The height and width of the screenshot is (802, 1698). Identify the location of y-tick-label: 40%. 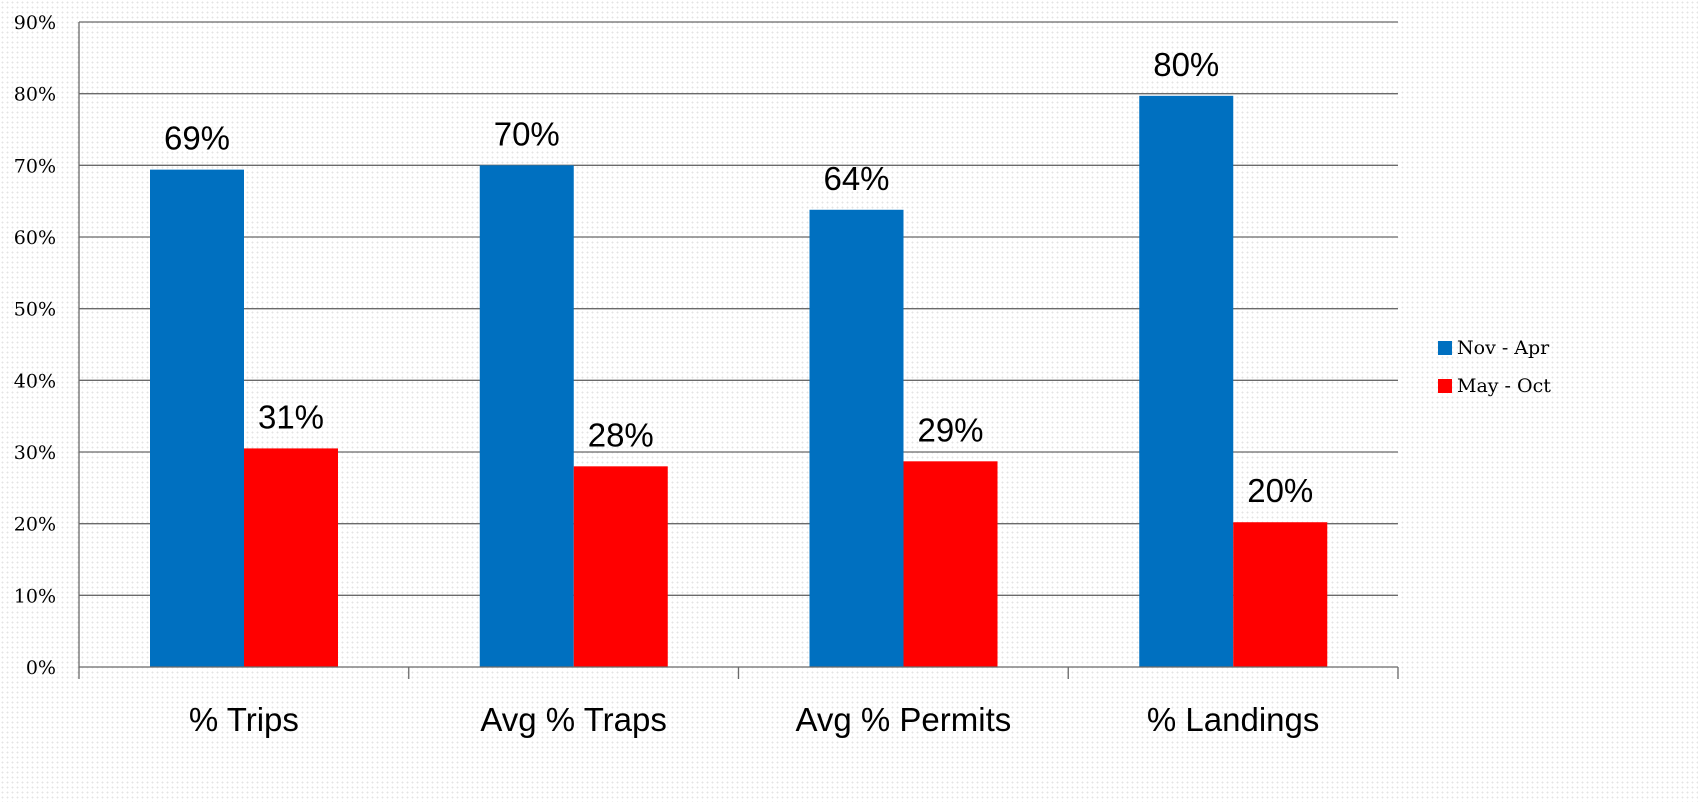
(35, 381).